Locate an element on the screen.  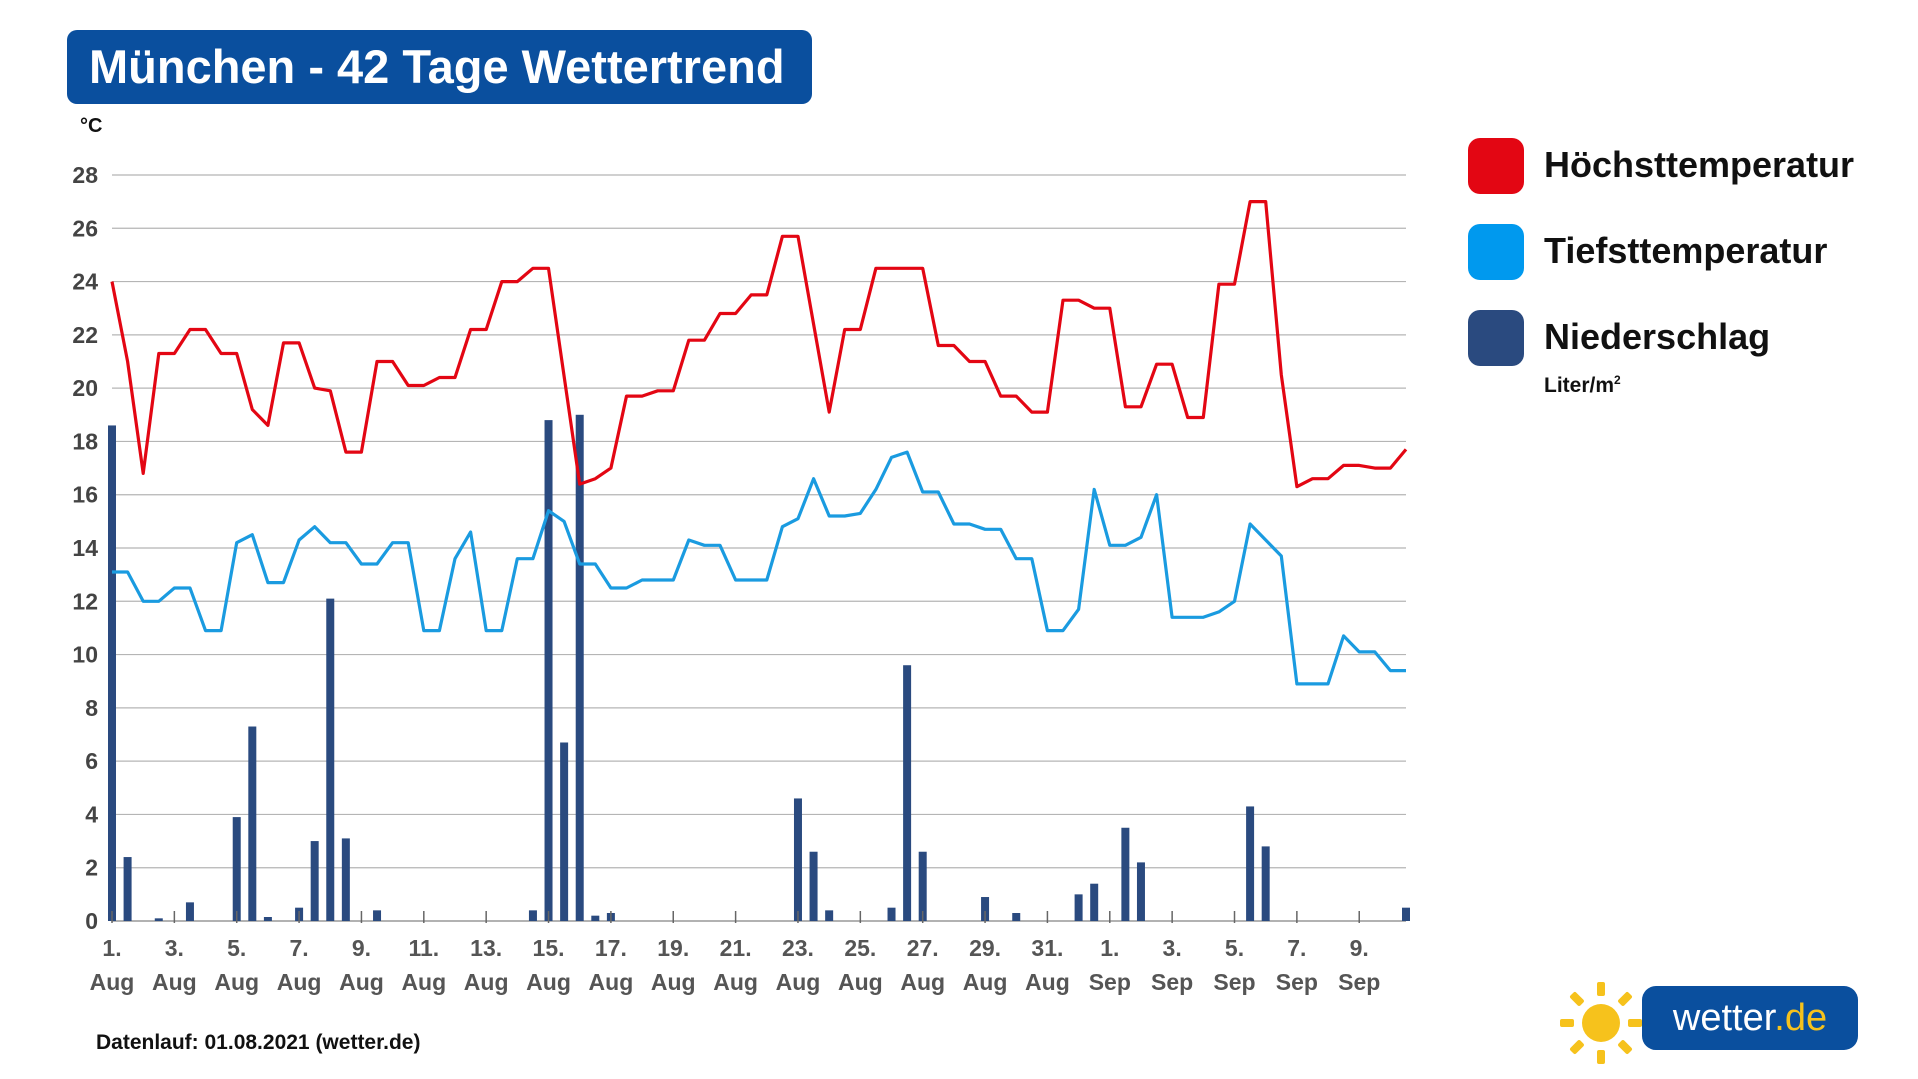
sun-icon is located at coordinates (1601, 1023).